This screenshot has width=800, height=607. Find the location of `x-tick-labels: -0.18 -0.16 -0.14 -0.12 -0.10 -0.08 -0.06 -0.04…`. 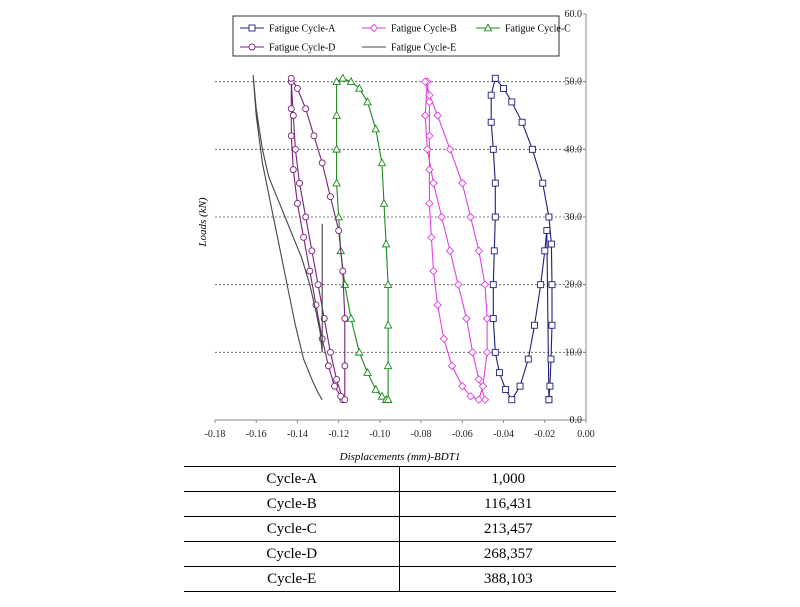

x-tick-labels: -0.18 -0.16 -0.14 -0.12 -0.10 -0.08 -0.06 -0.04… is located at coordinates (400, 430).